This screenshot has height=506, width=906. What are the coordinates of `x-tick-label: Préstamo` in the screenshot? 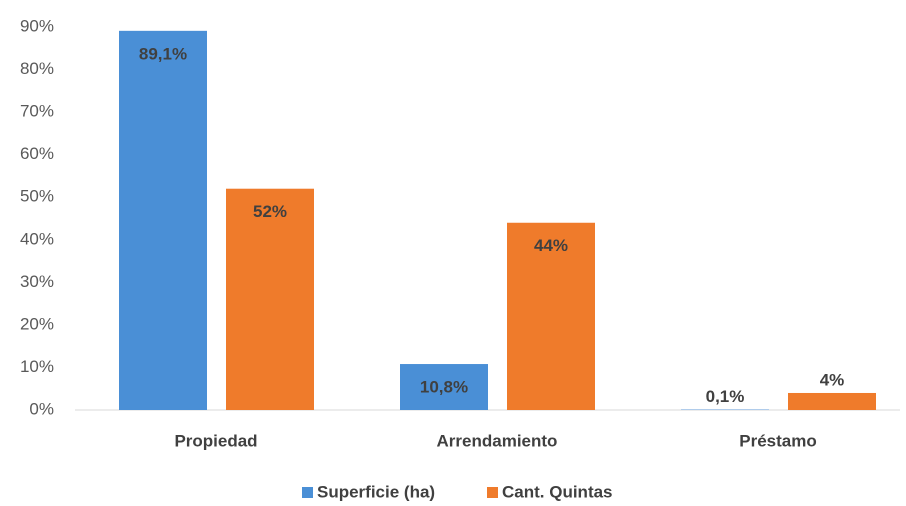 It's located at (777, 440).